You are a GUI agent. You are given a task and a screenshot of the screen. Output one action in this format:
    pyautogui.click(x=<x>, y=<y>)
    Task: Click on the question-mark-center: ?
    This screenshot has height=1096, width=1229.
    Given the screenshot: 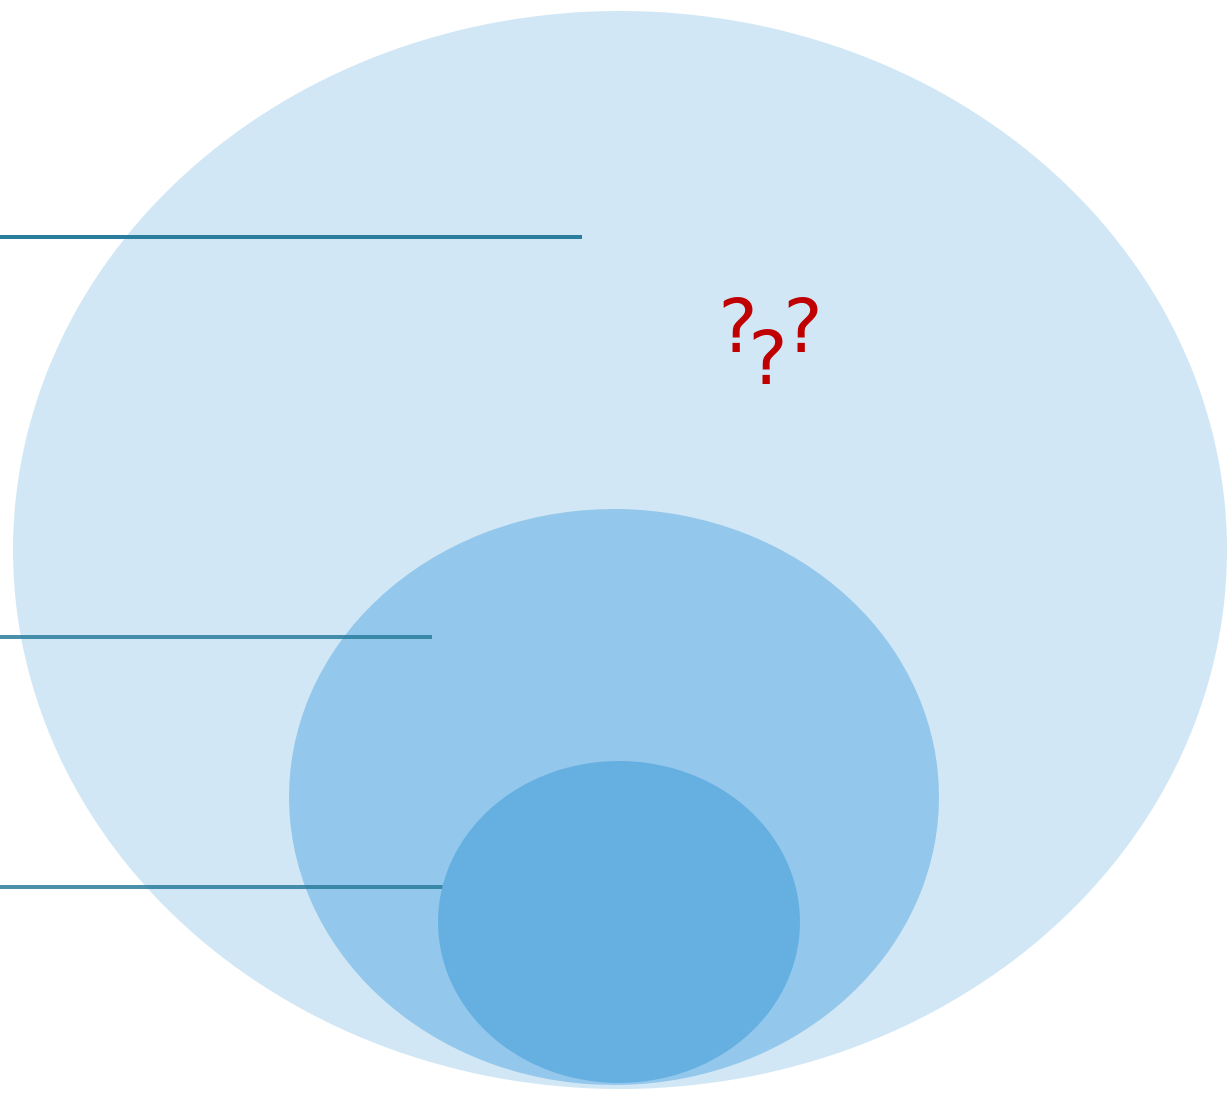 What is the action you would take?
    pyautogui.click(x=767, y=359)
    